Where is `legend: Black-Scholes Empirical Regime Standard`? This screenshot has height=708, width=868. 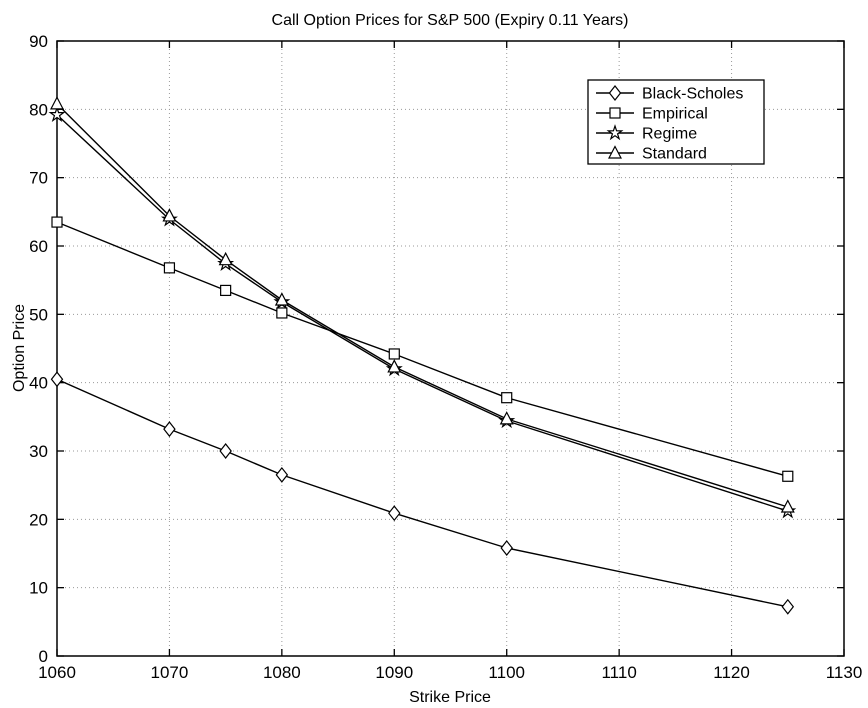
legend: Black-Scholes Empirical Regime Standard is located at coordinates (676, 122).